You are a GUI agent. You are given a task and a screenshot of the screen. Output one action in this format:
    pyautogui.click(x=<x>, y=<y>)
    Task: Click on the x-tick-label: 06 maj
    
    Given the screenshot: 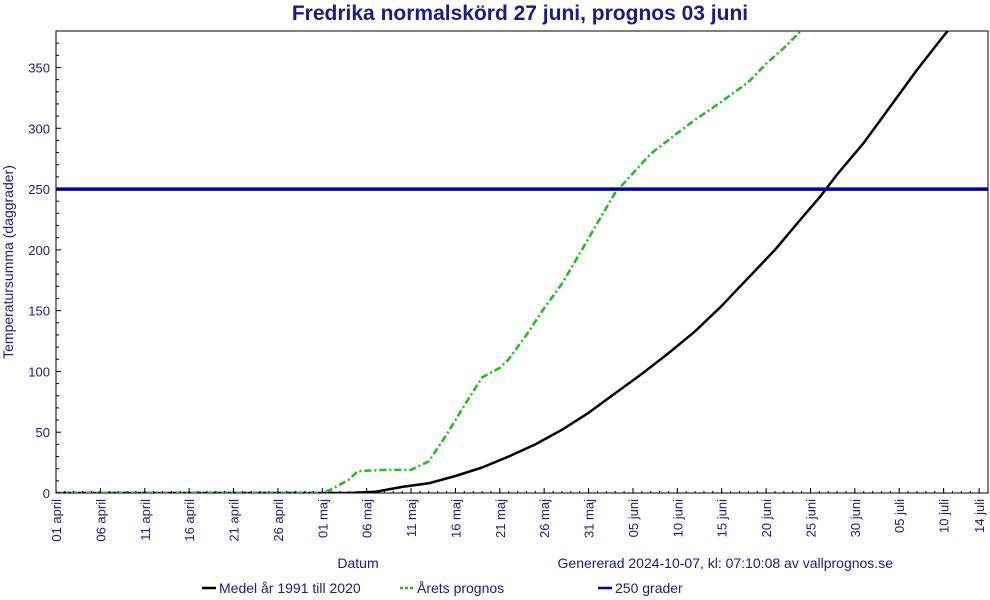 What is the action you would take?
    pyautogui.click(x=367, y=518)
    